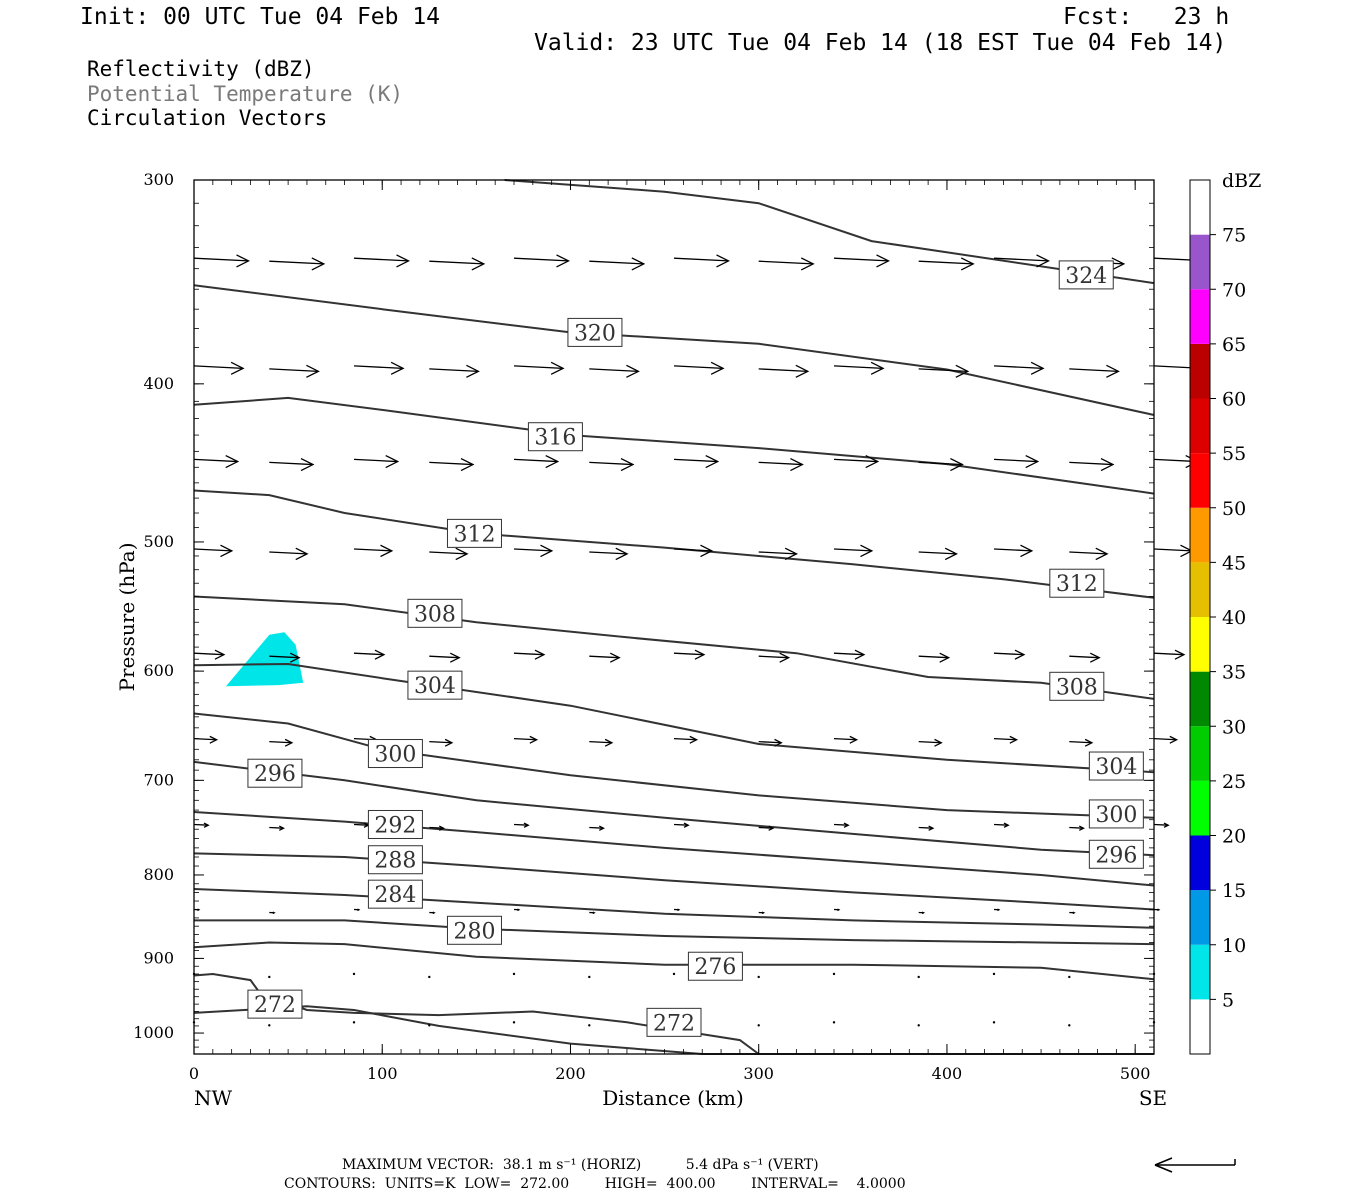  What do you see at coordinates (201, 69) in the screenshot?
I see `legend-reflectivity: Reflectivity (dBZ)` at bounding box center [201, 69].